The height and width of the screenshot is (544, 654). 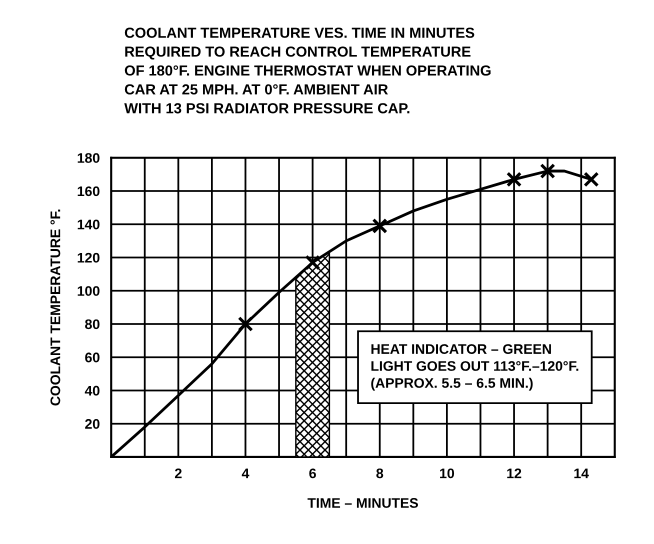 I want to click on x-tick-label: 12, so click(x=514, y=473).